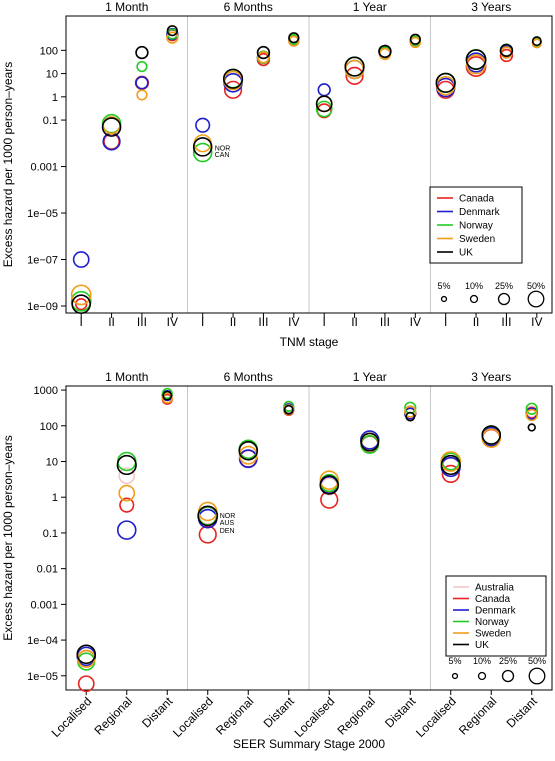 This screenshot has width=555, height=761. I want to click on legend-label: UK, so click(482, 645).